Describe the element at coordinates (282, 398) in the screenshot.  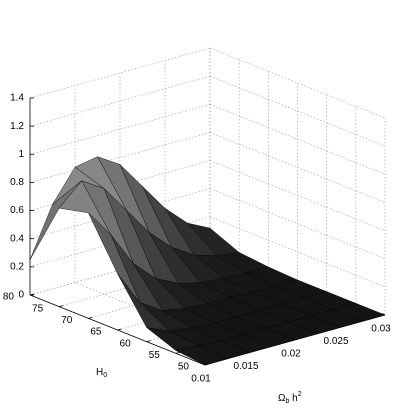
I see `x-label-part: Ω` at that location.